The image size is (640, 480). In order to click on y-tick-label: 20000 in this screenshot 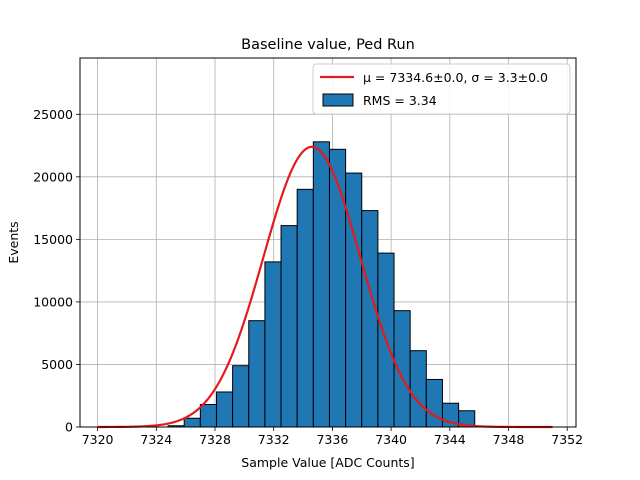, I will do `click(53, 176)`.